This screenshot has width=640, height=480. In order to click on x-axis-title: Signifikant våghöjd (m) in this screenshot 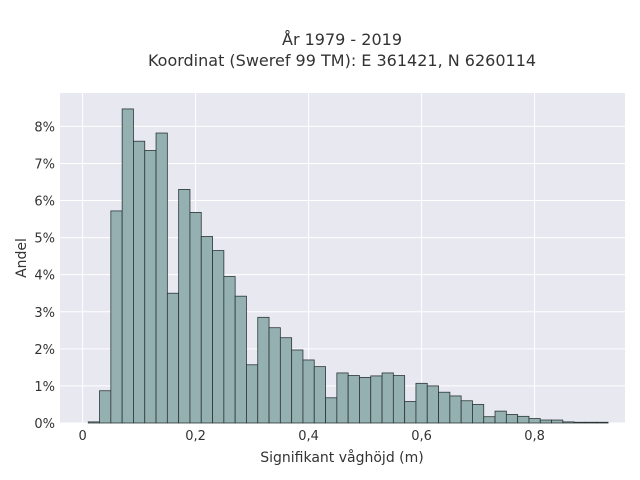, I will do `click(341, 457)`.